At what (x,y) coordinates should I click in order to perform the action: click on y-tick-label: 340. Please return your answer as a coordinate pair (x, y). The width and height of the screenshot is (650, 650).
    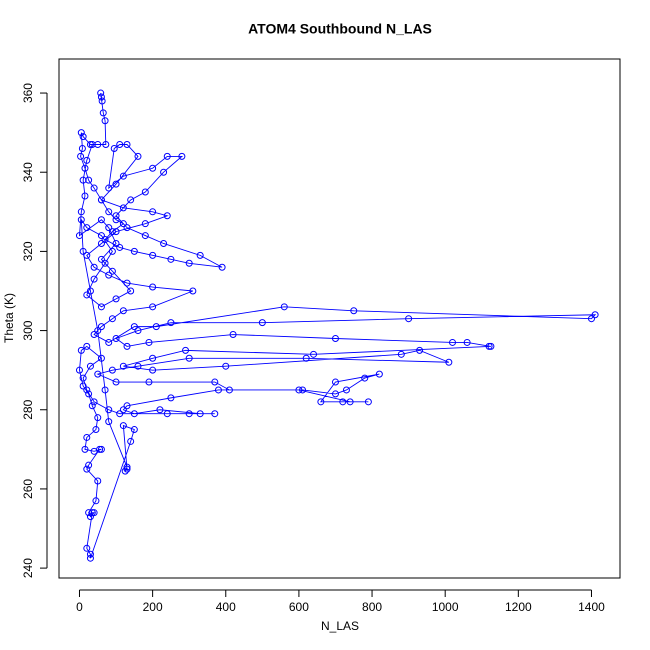
    Looking at the image, I should click on (28, 172).